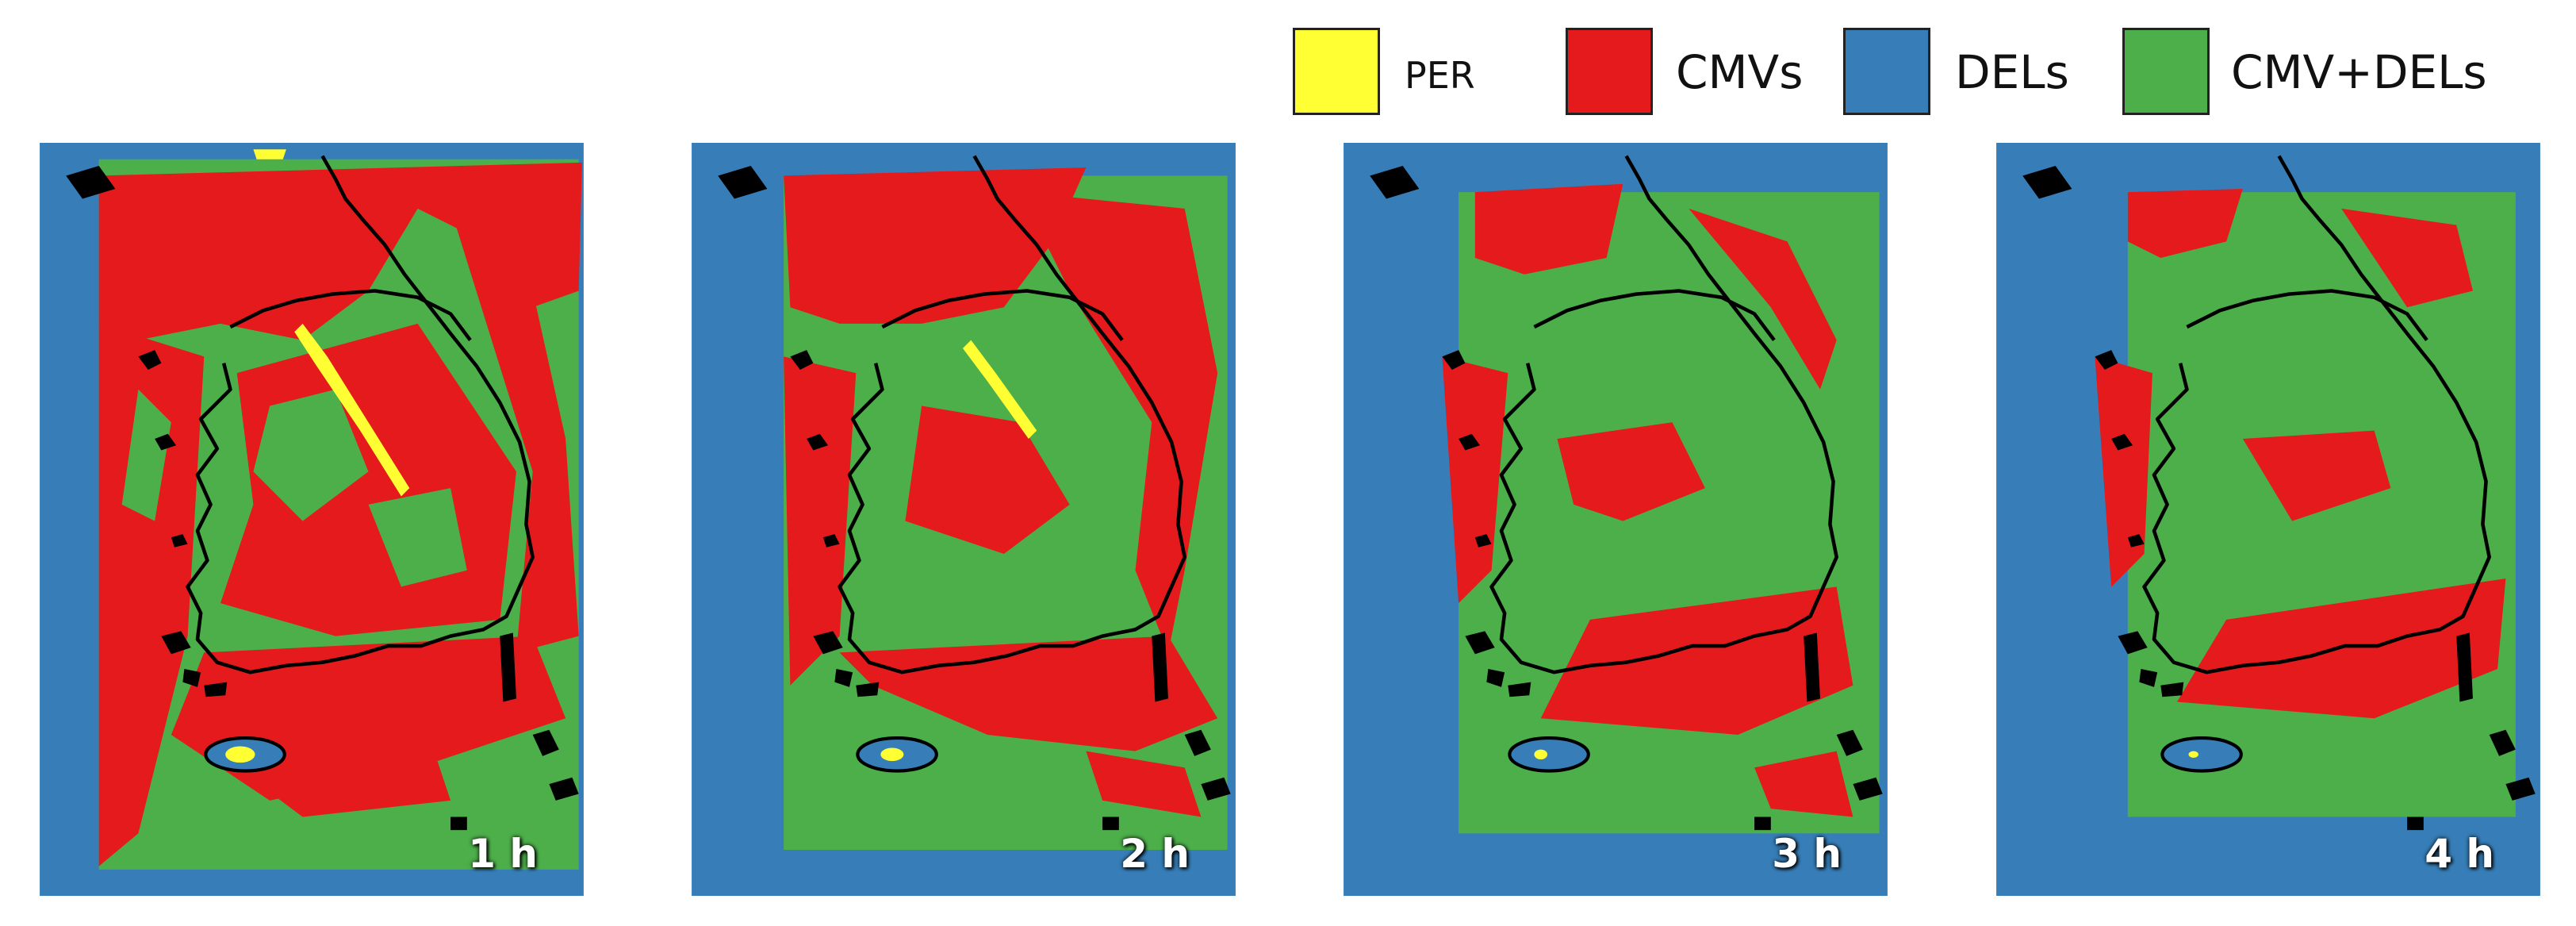 The height and width of the screenshot is (926, 2576). What do you see at coordinates (1807, 854) in the screenshot?
I see `panel-label: 3 h` at bounding box center [1807, 854].